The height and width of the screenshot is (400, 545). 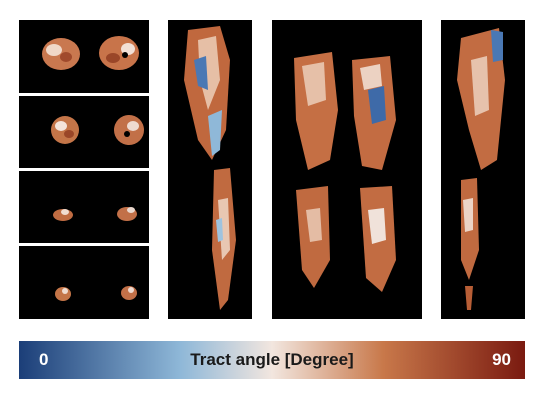 I want to click on colorbar: 0 Tract angle [Degree] 90, so click(x=272, y=360).